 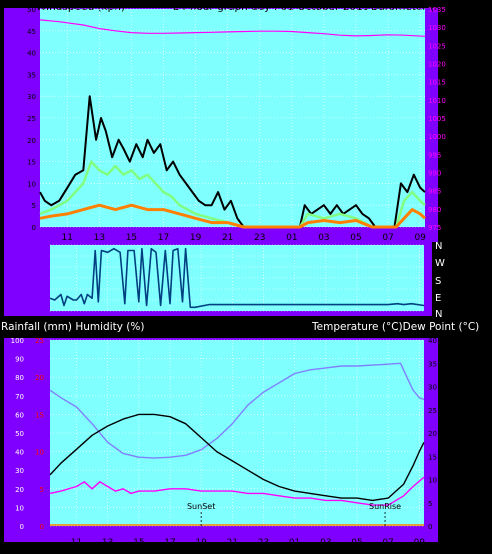 I want to click on wind-axis-title: Windspeed (kph), so click(x=80, y=7).